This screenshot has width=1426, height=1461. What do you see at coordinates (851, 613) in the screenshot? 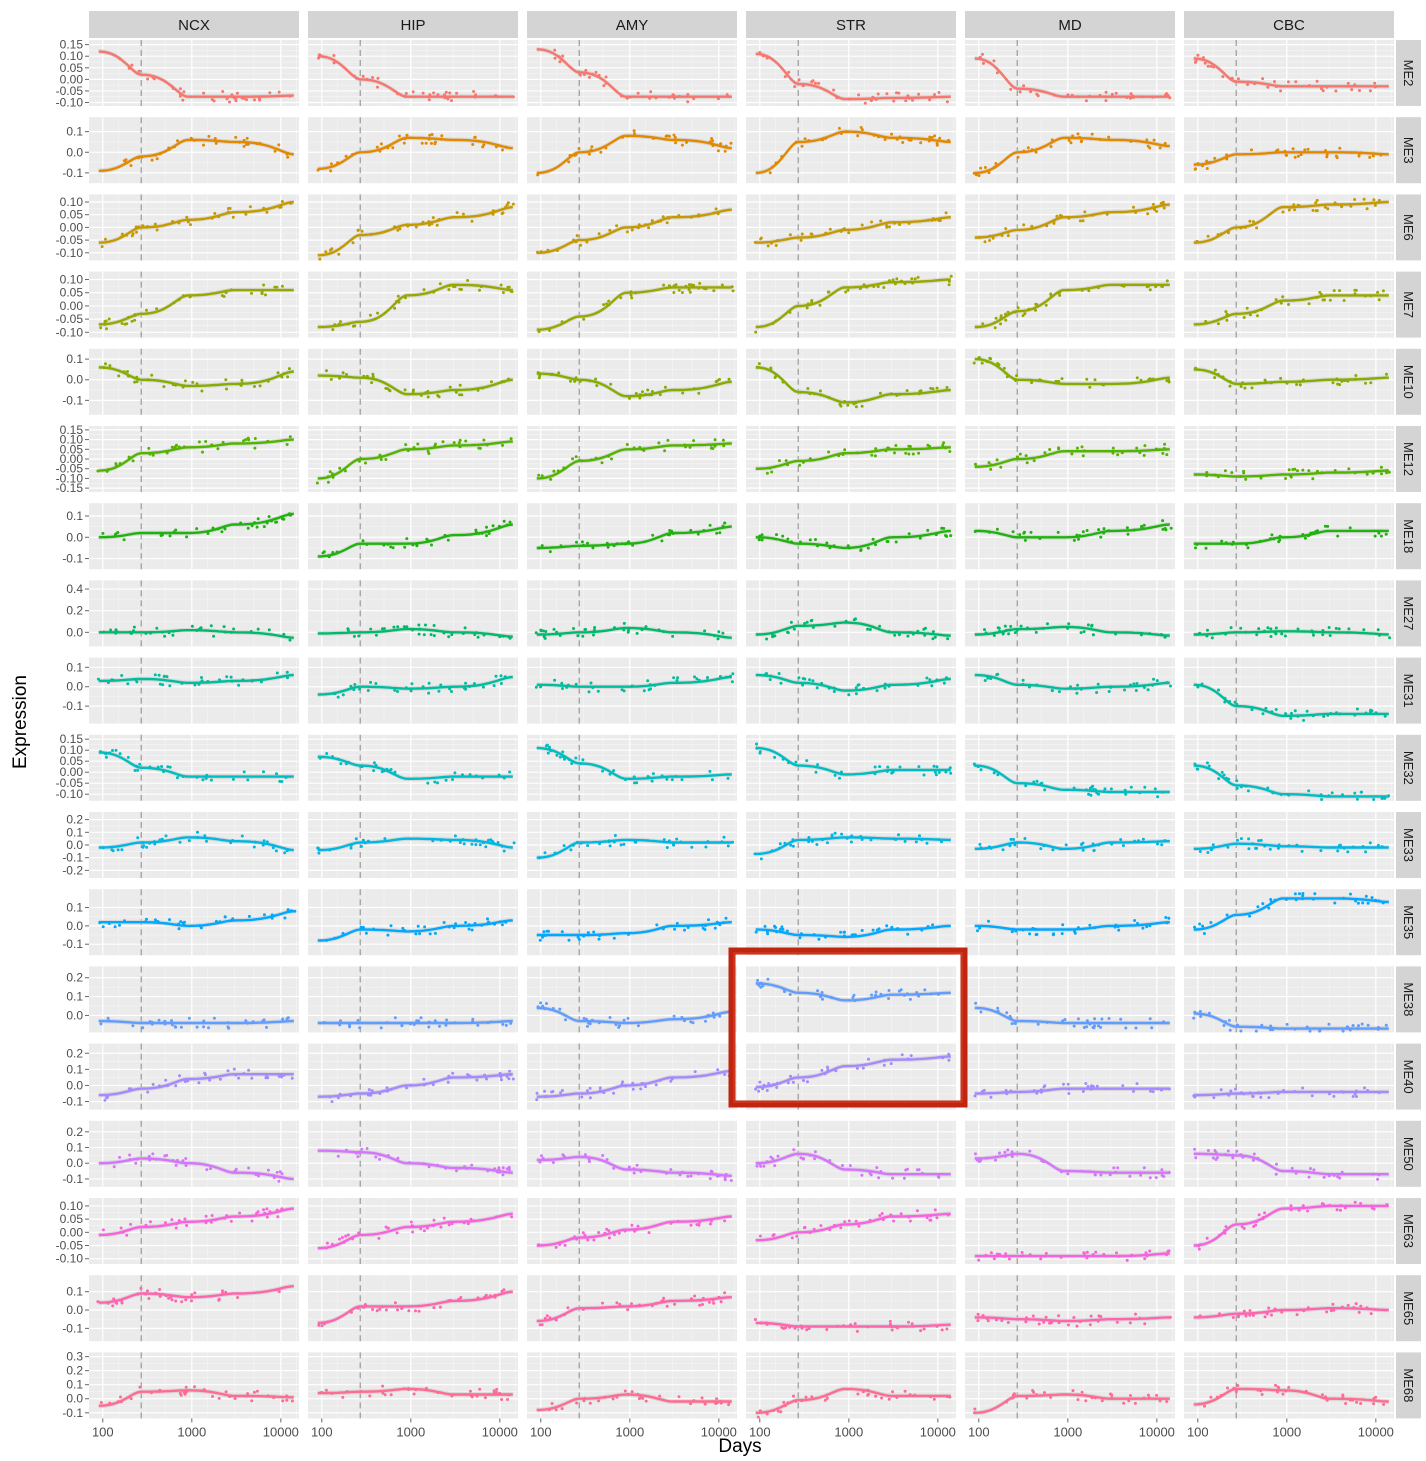
I see `panel-ME27-STR` at bounding box center [851, 613].